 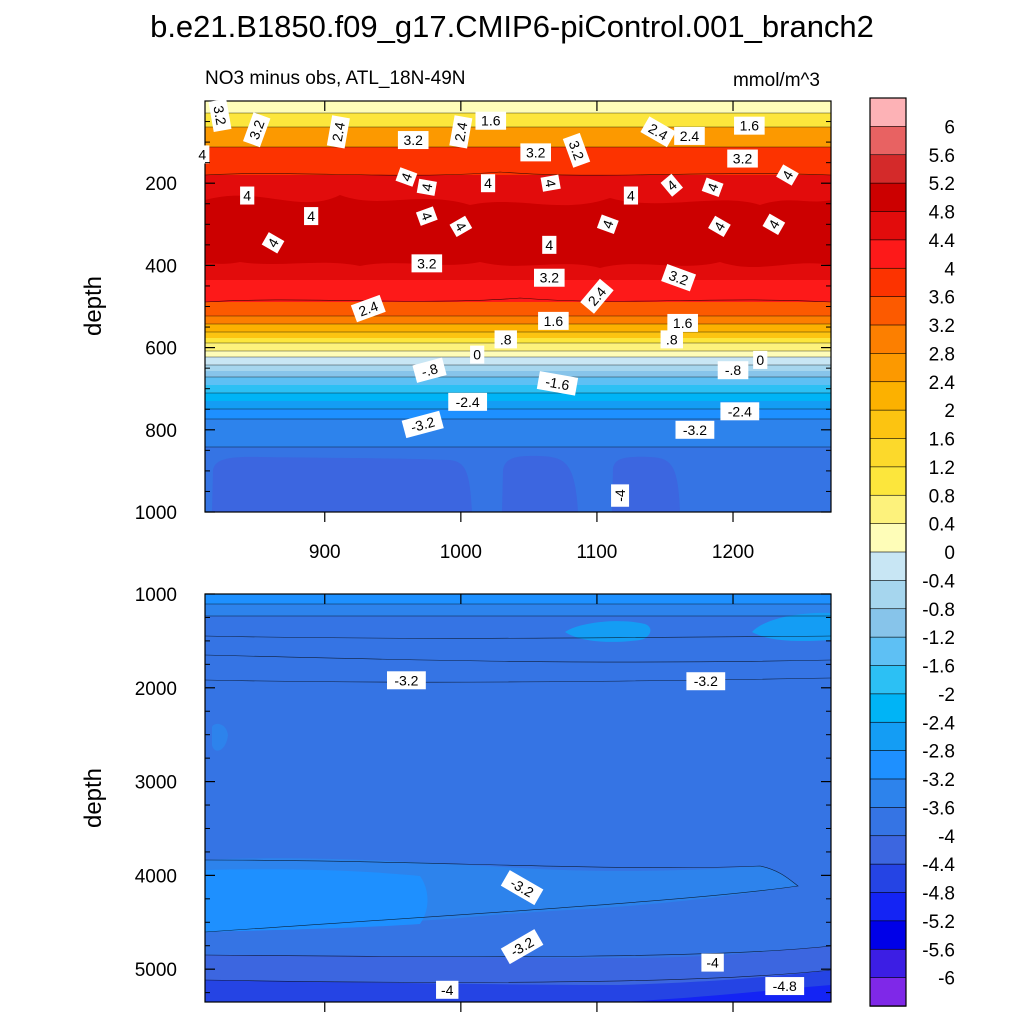 I want to click on top-contour-label-9: 2.4, so click(x=658, y=132).